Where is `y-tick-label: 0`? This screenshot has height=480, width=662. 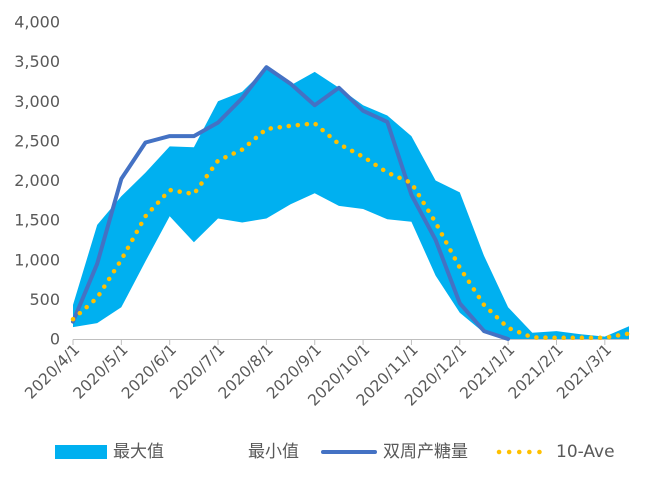
y-tick-label: 0 is located at coordinates (55, 339).